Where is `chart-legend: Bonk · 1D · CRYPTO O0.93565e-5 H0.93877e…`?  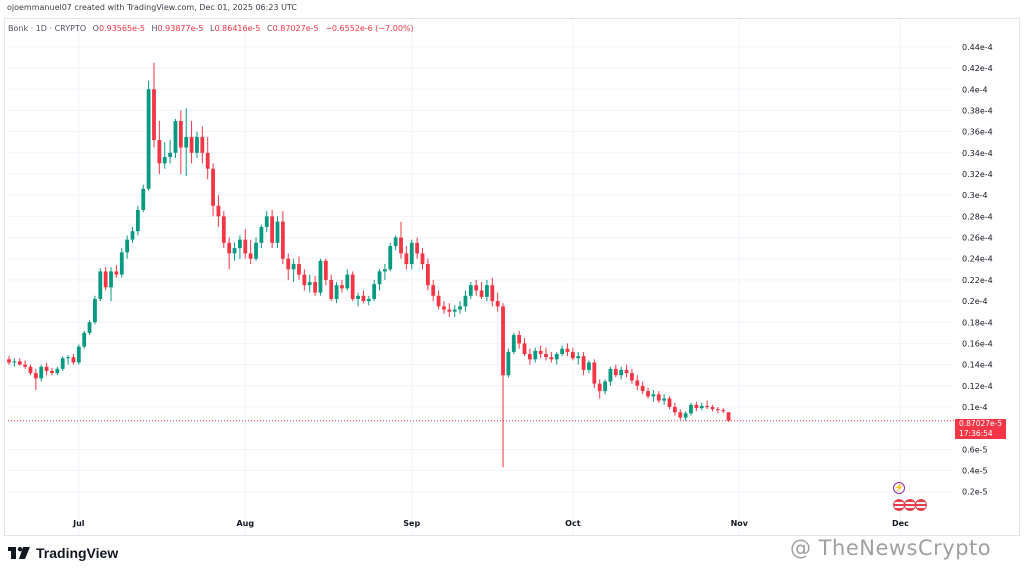
chart-legend: Bonk · 1D · CRYPTO O0.93565e-5 H0.93877e… is located at coordinates (211, 28).